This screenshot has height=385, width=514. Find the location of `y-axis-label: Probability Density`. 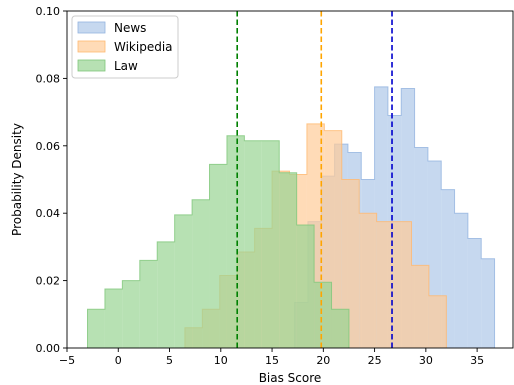

y-axis-label: Probability Density is located at coordinates (17, 179).